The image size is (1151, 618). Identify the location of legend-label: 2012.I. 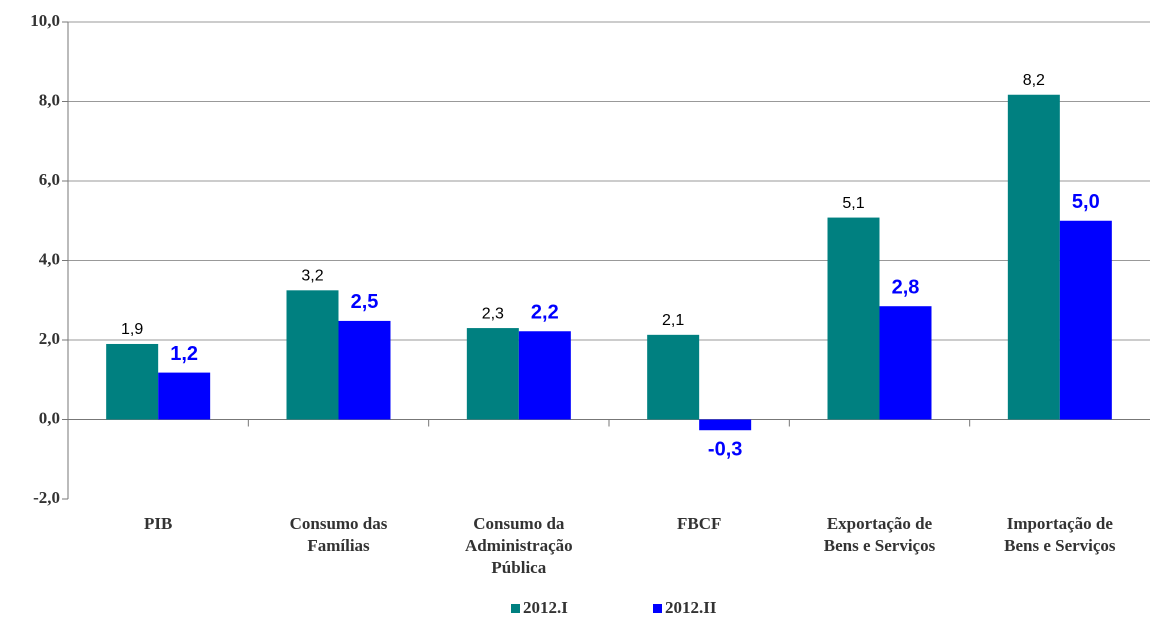
(545, 607).